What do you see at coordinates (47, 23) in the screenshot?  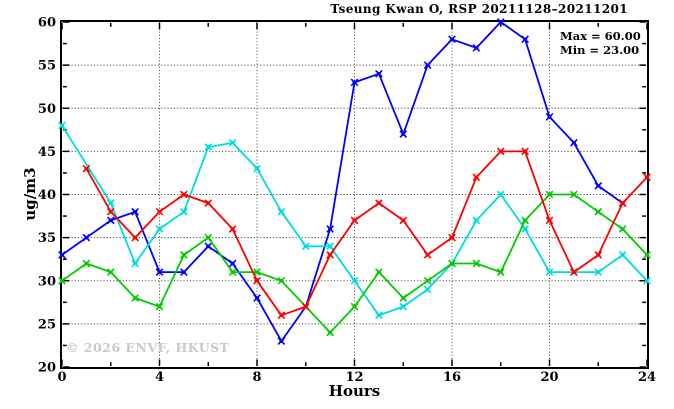 I see `svg-text: 60` at bounding box center [47, 23].